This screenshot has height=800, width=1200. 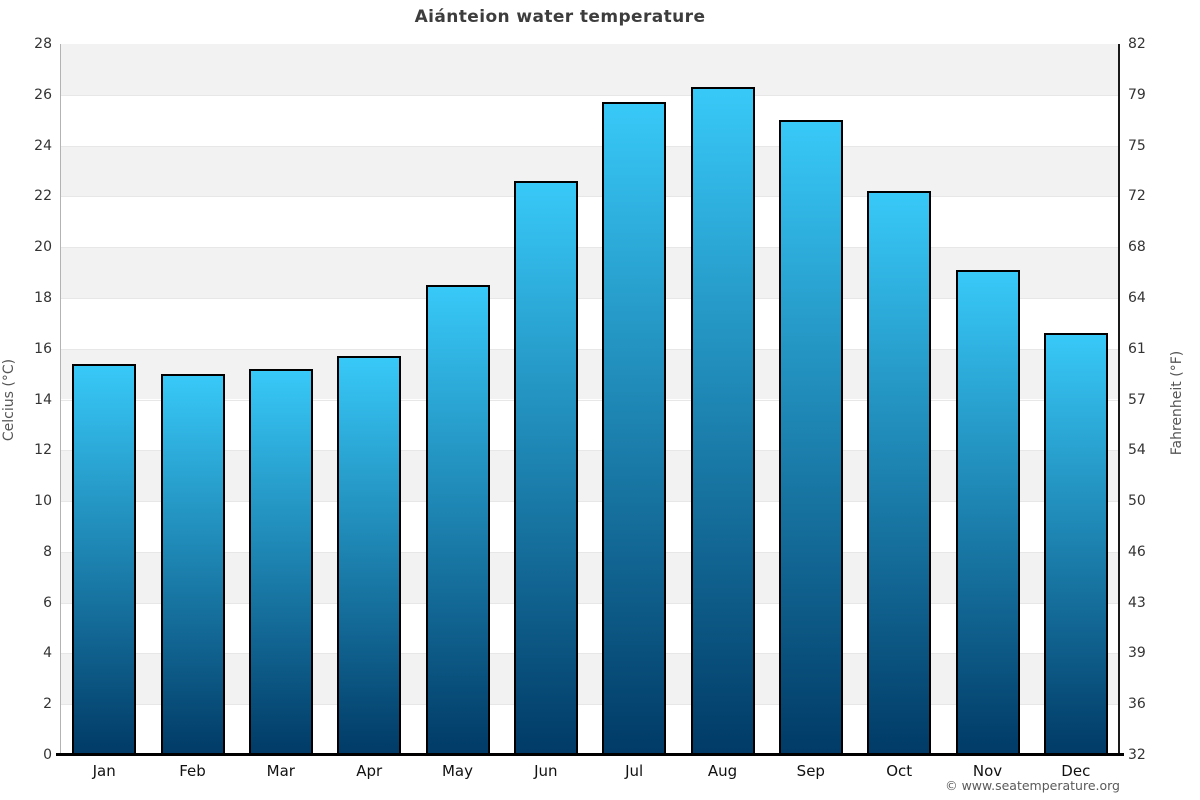 I want to click on celsius-tick-label: 8, so click(x=47, y=551).